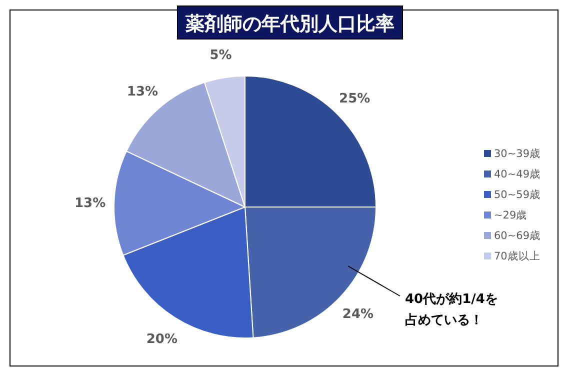 The width and height of the screenshot is (568, 380). Describe the element at coordinates (162, 339) in the screenshot. I see `data-label: 20%` at that location.